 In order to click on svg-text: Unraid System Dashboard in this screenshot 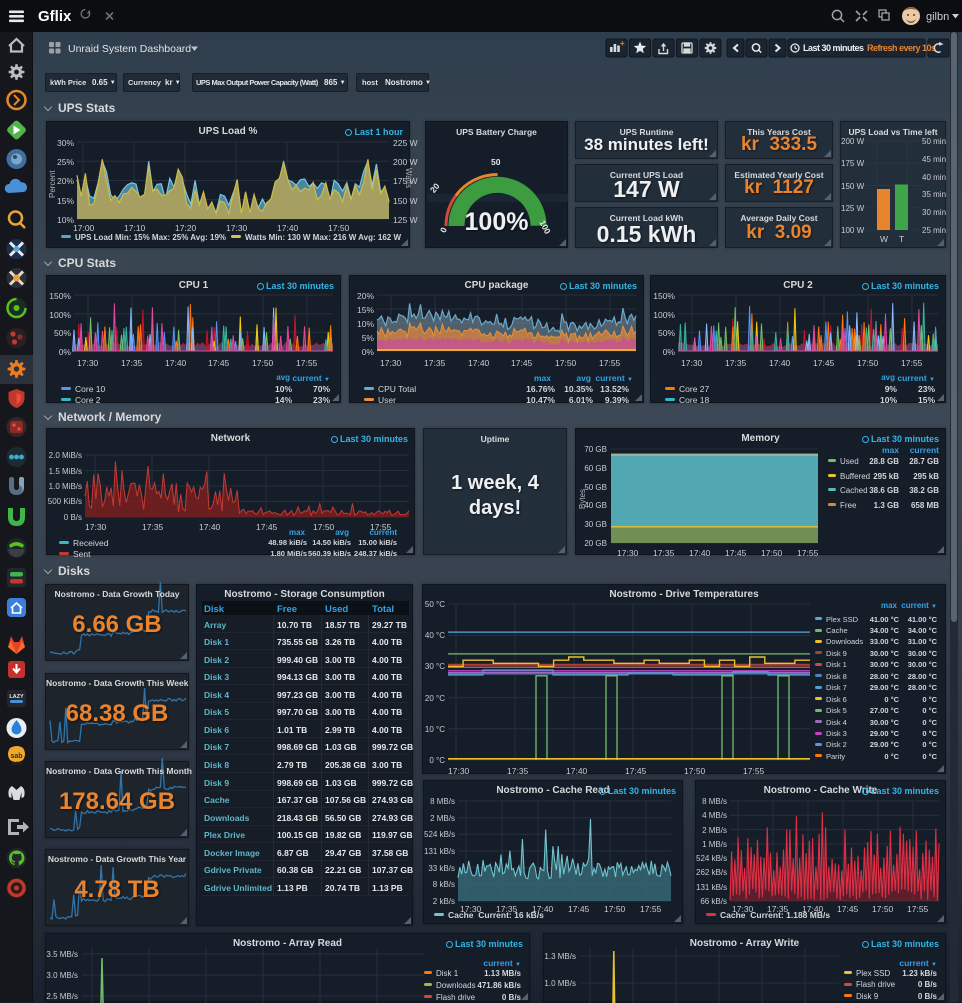, I will do `click(129, 49)`.